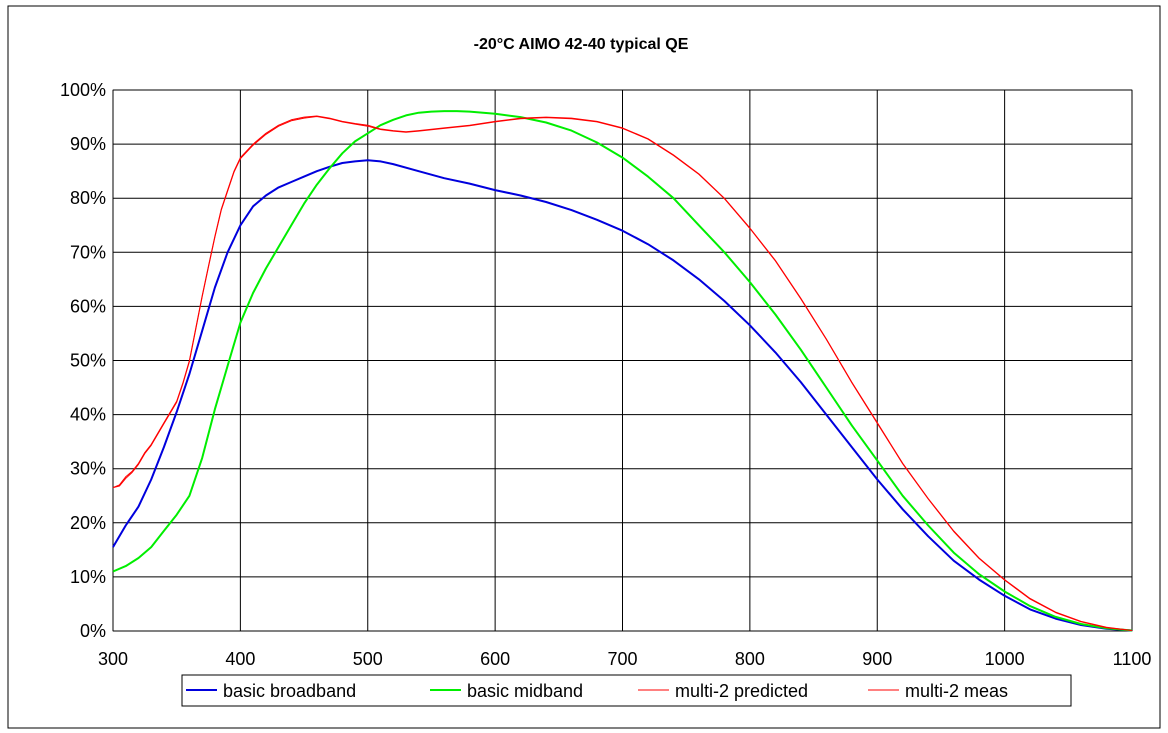  What do you see at coordinates (525, 691) in the screenshot?
I see `legend-label: basic midband` at bounding box center [525, 691].